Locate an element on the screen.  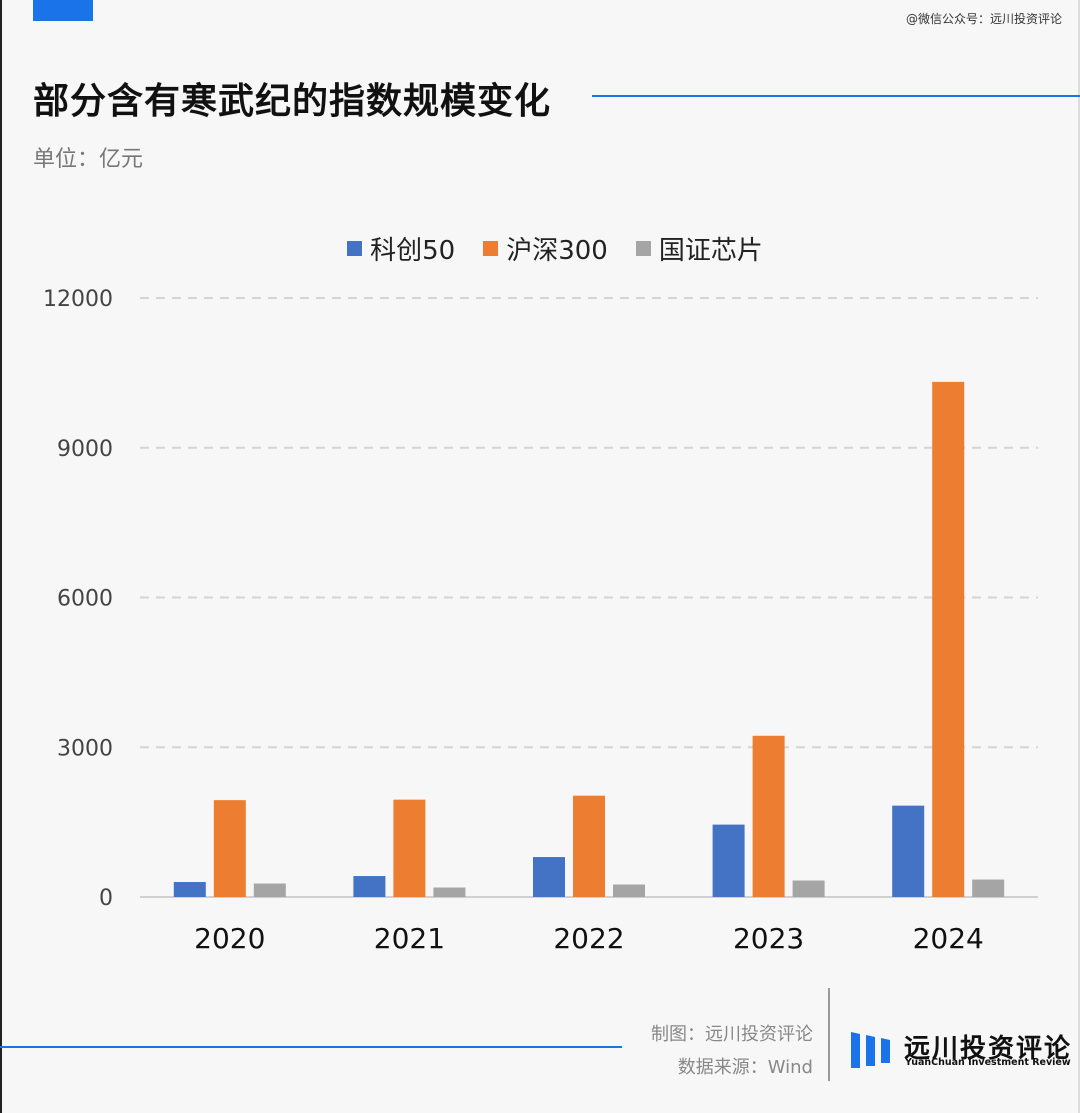
x-tick-label: 2021 is located at coordinates (409, 938).